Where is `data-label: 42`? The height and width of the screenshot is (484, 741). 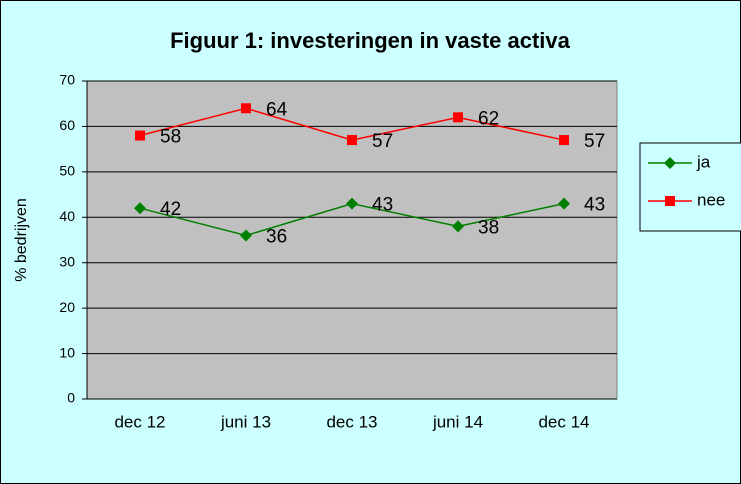
data-label: 42 is located at coordinates (170, 209).